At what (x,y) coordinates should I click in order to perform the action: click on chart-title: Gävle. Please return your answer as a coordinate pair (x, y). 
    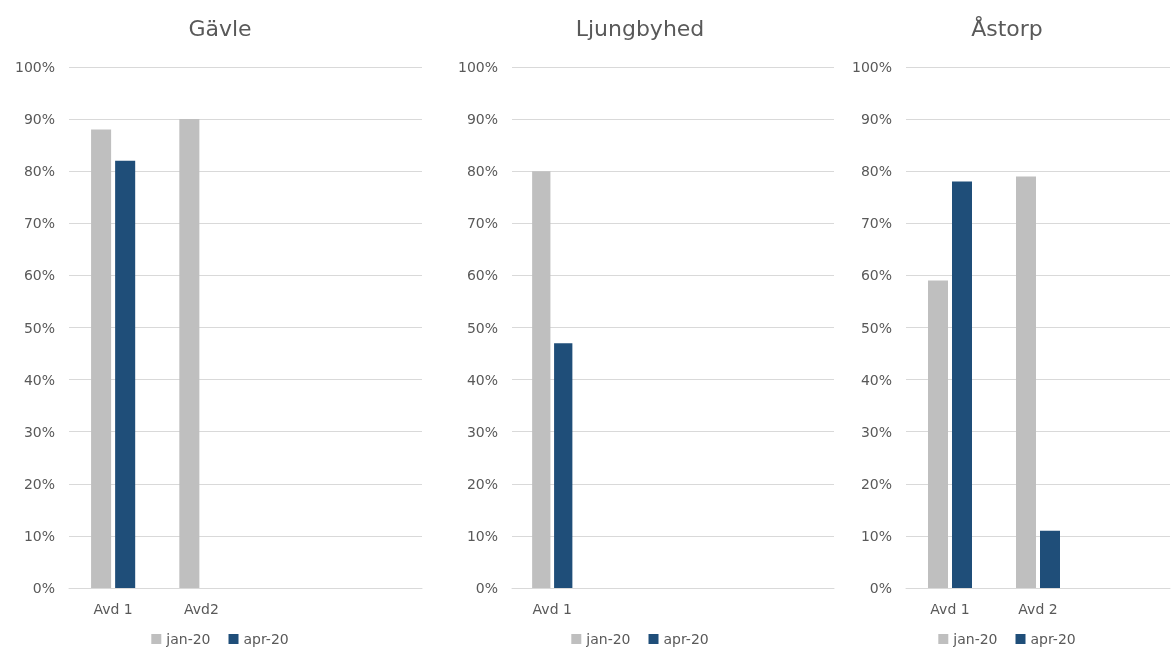
    Looking at the image, I should click on (220, 28).